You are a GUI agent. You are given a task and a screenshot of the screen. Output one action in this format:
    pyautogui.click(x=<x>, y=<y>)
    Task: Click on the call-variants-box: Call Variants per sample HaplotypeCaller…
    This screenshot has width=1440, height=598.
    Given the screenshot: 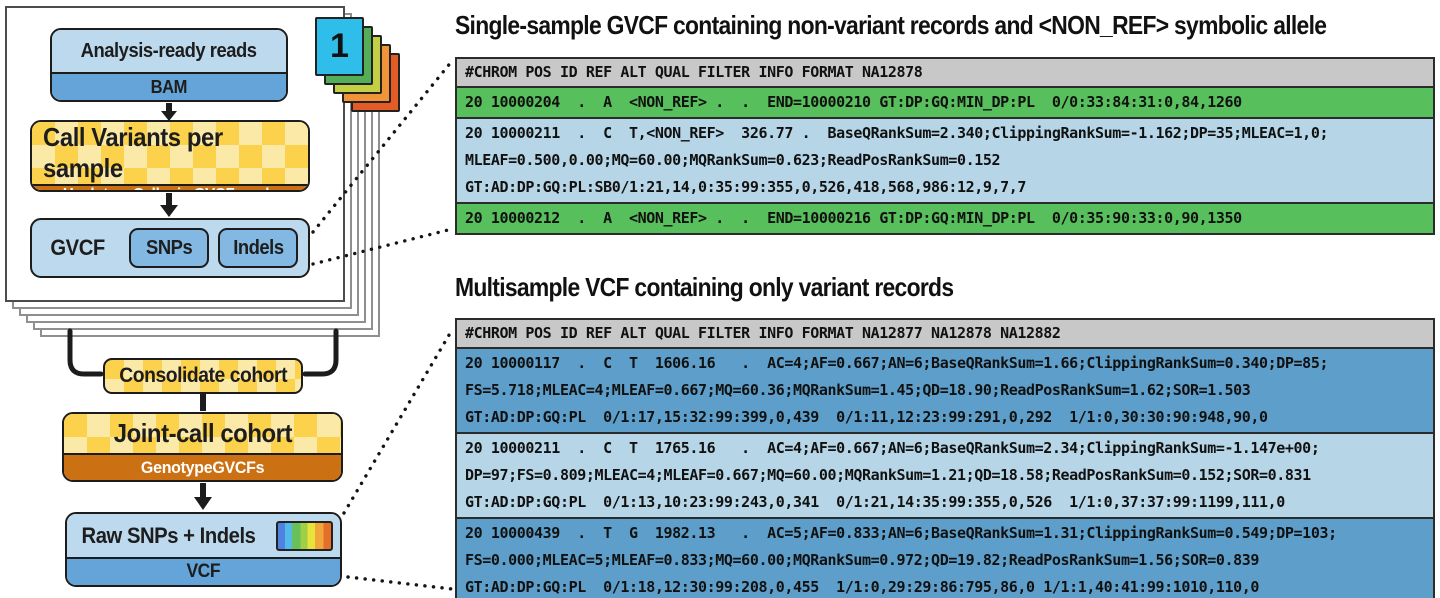 What is the action you would take?
    pyautogui.click(x=170, y=156)
    